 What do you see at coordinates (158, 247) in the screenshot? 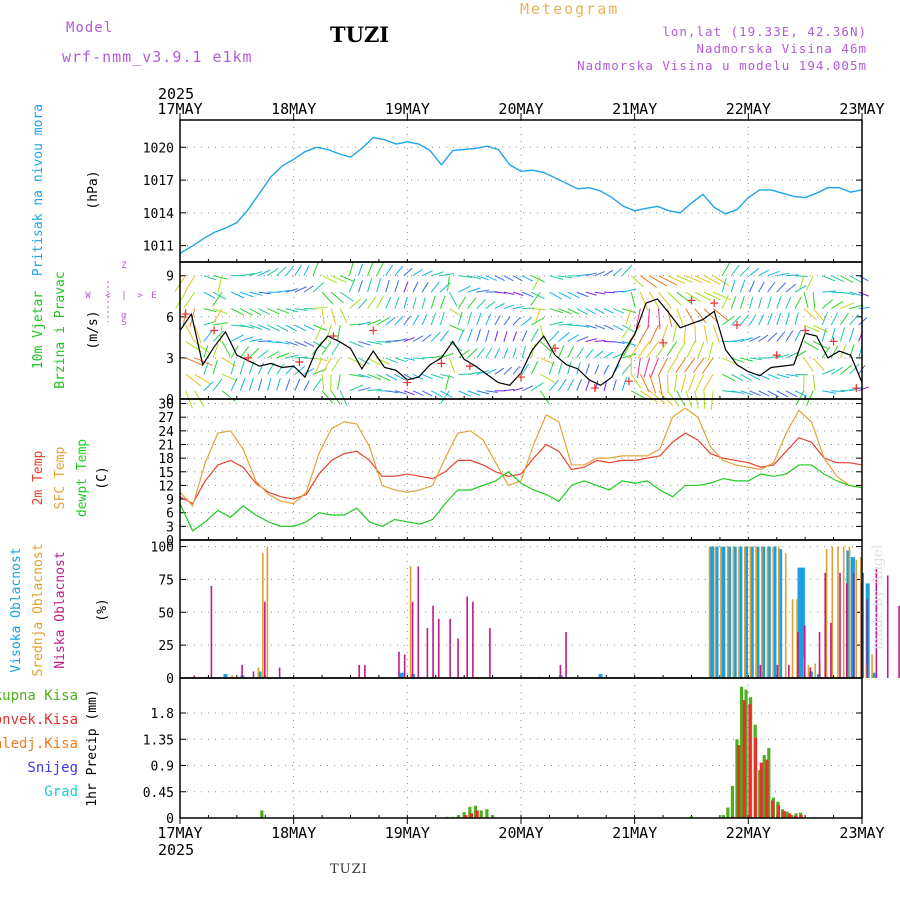
I see `y-tick-label: 1011` at bounding box center [158, 247].